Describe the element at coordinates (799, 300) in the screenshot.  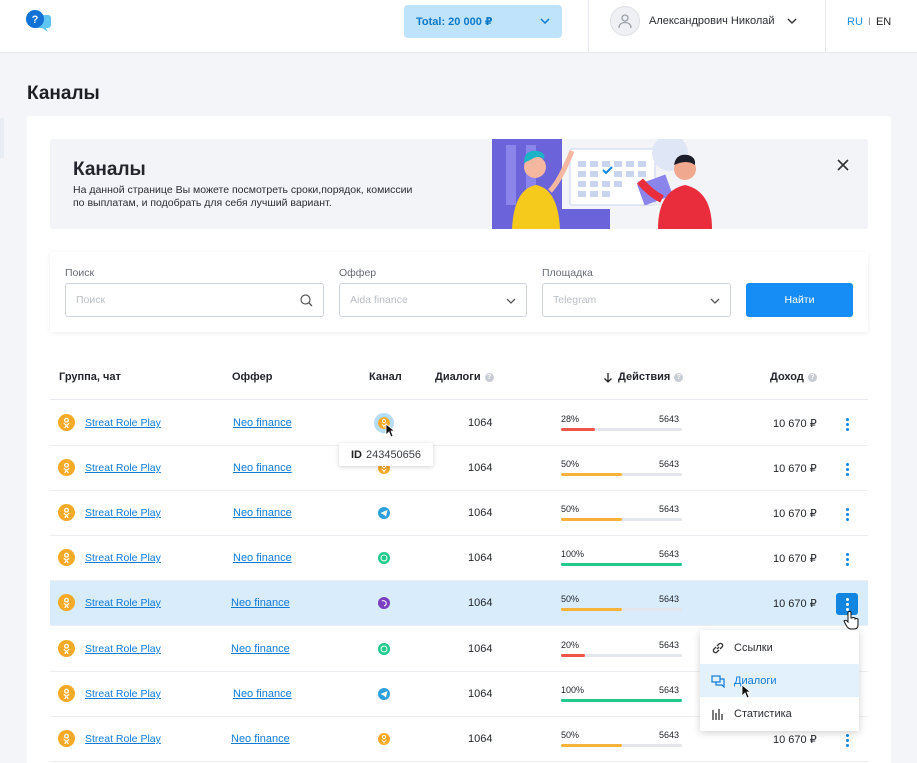
I see `find-button: Найти` at that location.